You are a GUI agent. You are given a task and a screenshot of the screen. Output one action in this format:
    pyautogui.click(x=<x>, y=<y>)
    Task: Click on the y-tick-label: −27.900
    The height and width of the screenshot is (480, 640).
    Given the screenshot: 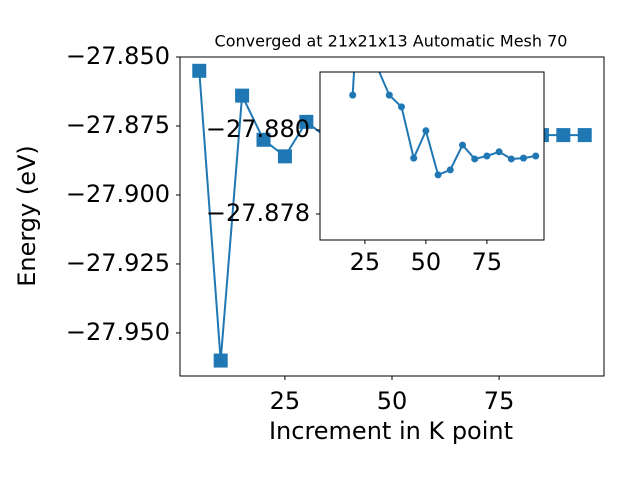 What is the action you would take?
    pyautogui.click(x=118, y=194)
    